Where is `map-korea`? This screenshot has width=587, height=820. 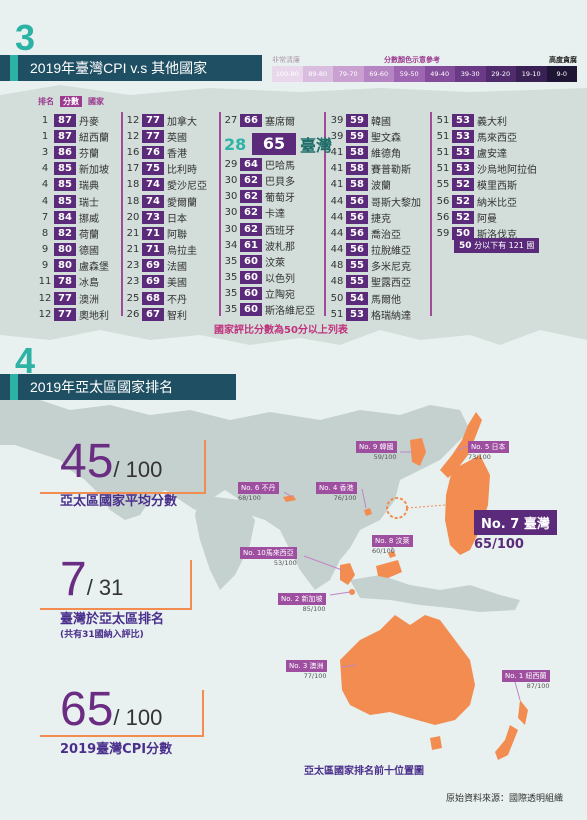 map-korea is located at coordinates (418, 452).